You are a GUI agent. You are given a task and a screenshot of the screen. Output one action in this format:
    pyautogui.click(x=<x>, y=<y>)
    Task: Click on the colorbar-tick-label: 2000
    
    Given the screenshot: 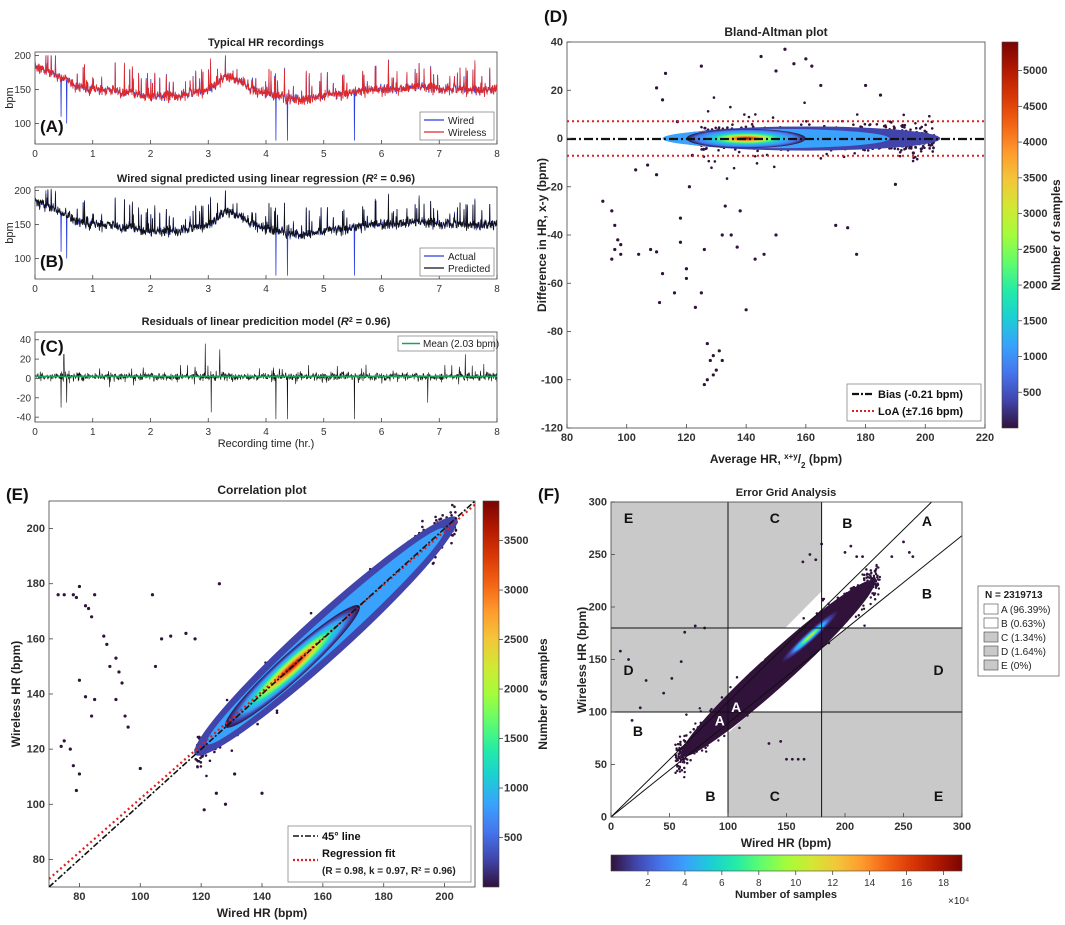 What is the action you would take?
    pyautogui.click(x=1035, y=286)
    